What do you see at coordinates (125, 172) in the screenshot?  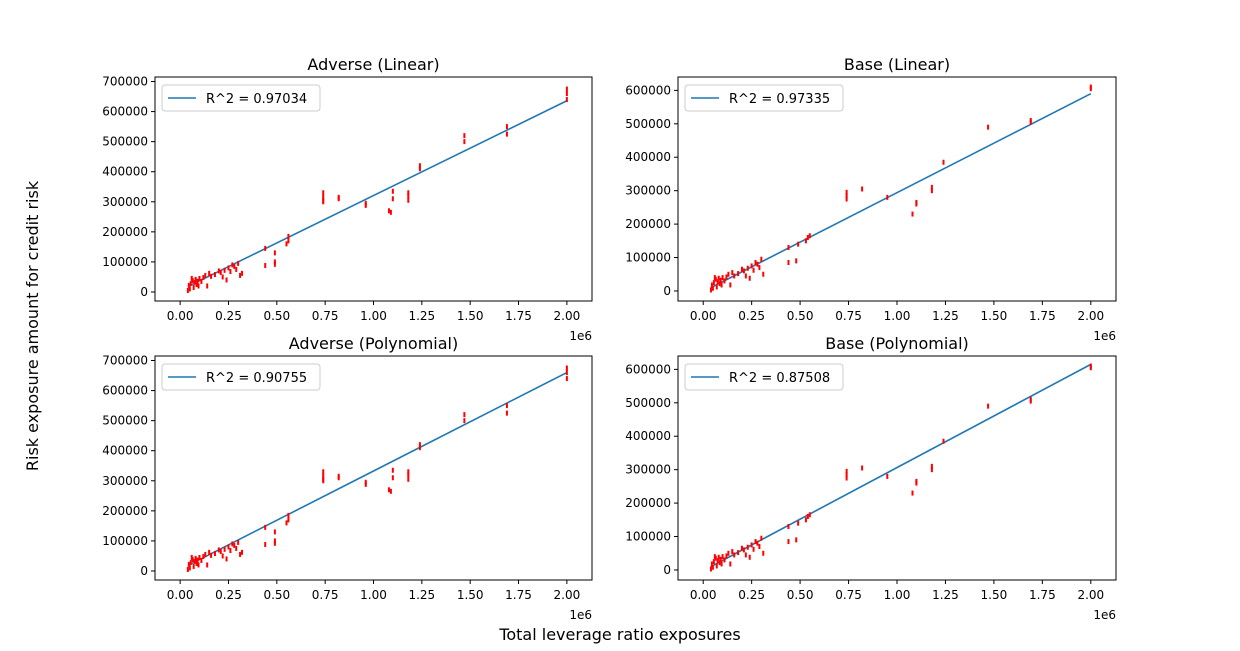 I see `y-tick-label: 400000` at bounding box center [125, 172].